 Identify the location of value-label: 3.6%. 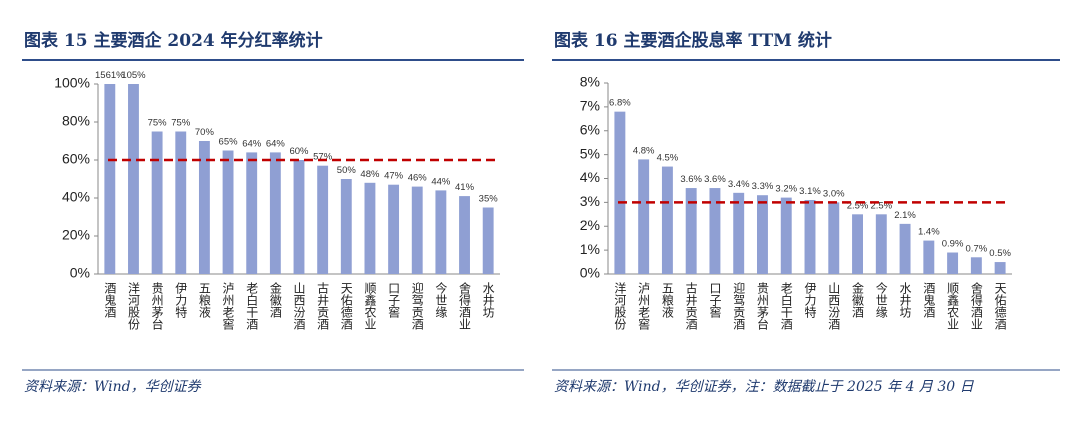
(691, 179).